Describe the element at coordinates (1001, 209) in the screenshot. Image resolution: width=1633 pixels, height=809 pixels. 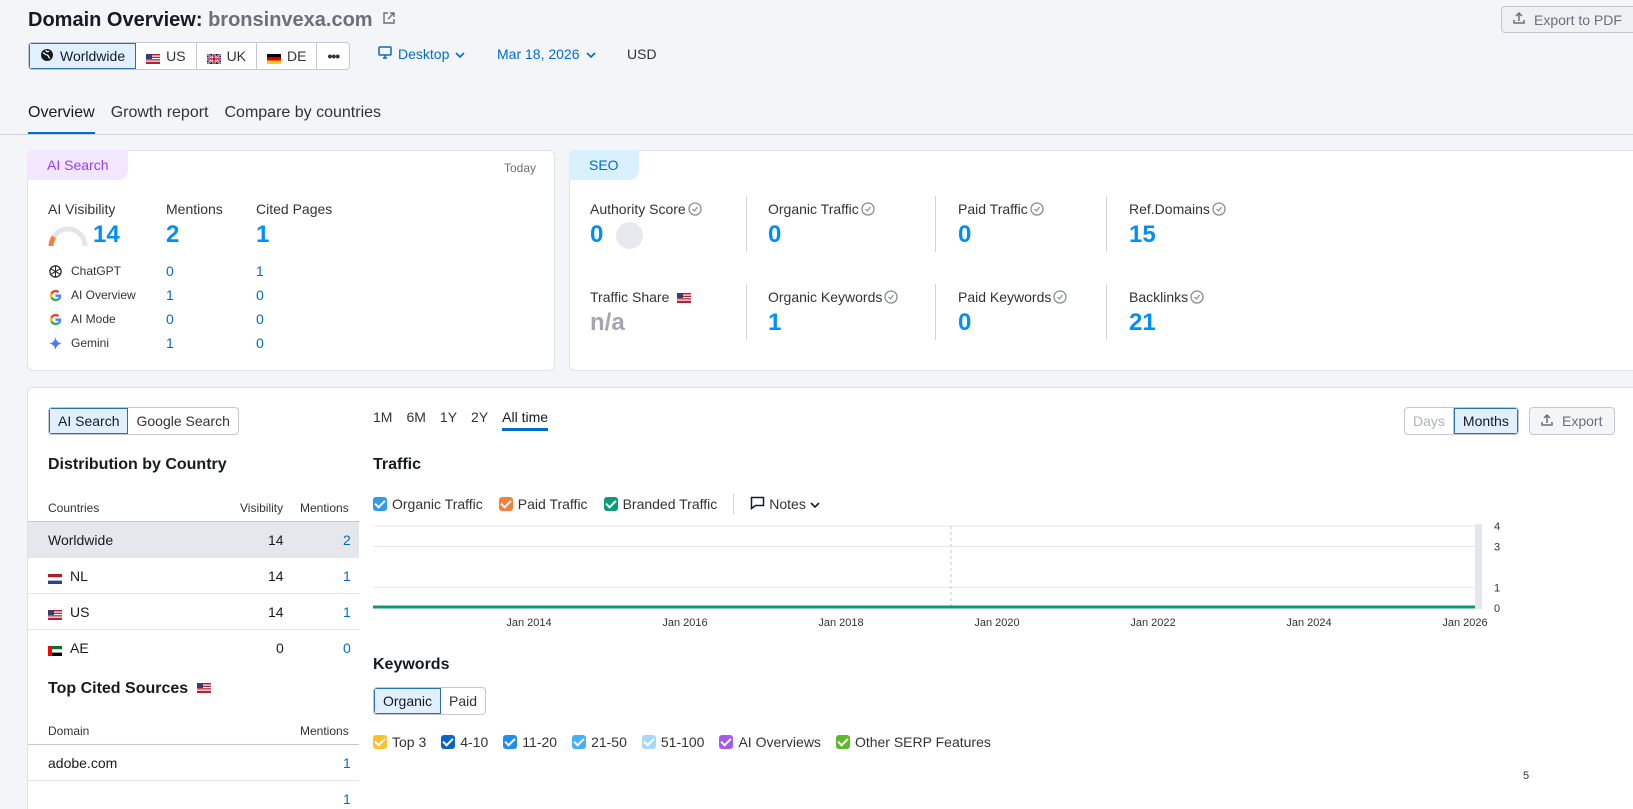
I see `paid-traffic-label: Paid Traffic` at that location.